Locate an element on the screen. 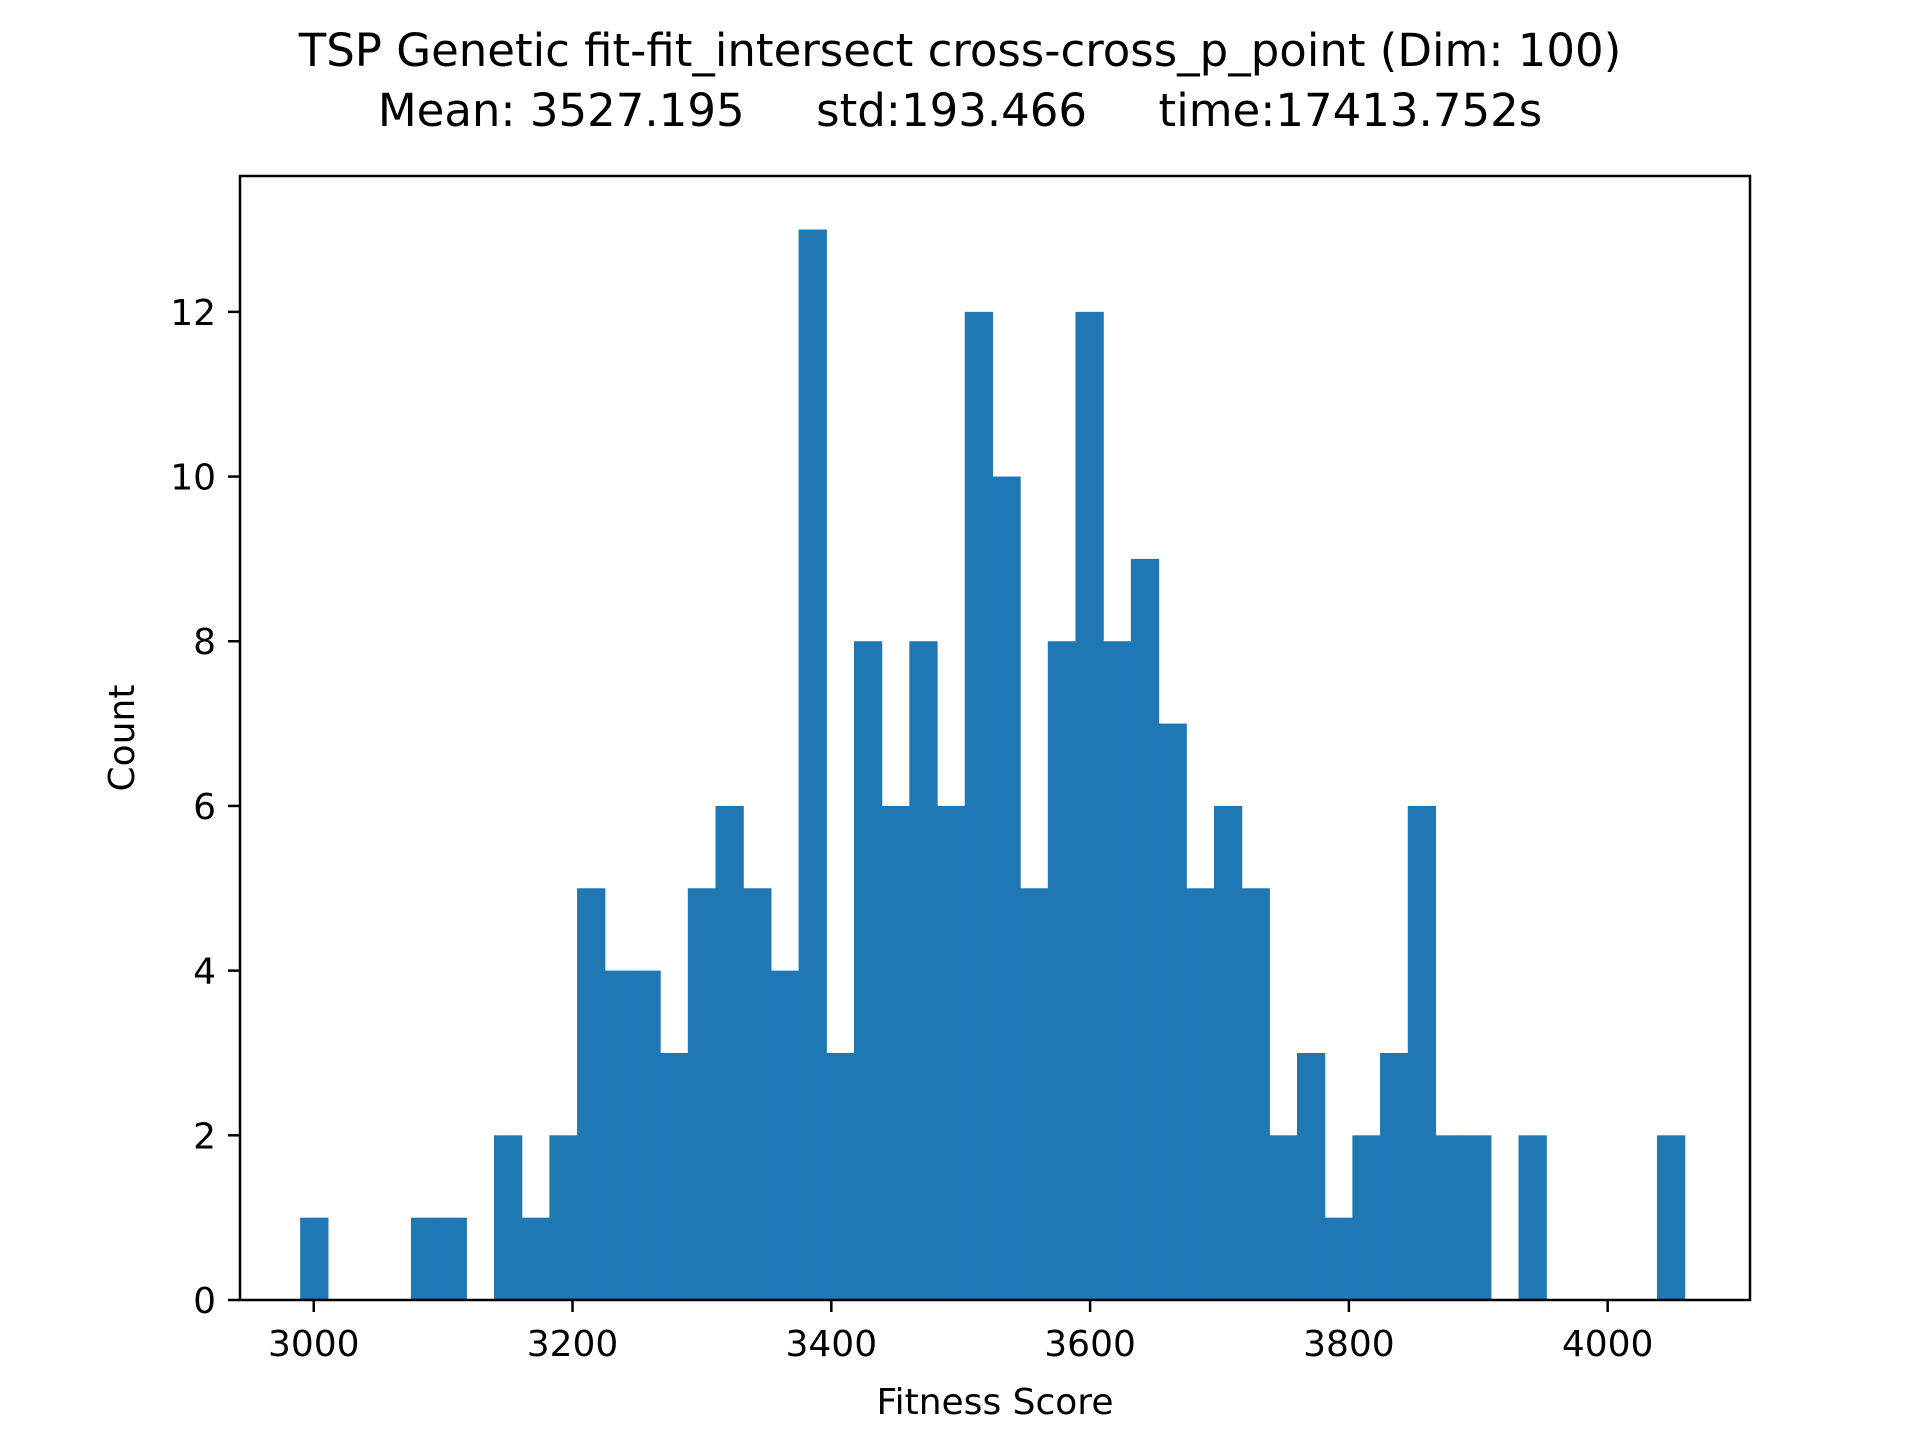 The image size is (1920, 1440). y-tick-label: 2 is located at coordinates (204, 1136).